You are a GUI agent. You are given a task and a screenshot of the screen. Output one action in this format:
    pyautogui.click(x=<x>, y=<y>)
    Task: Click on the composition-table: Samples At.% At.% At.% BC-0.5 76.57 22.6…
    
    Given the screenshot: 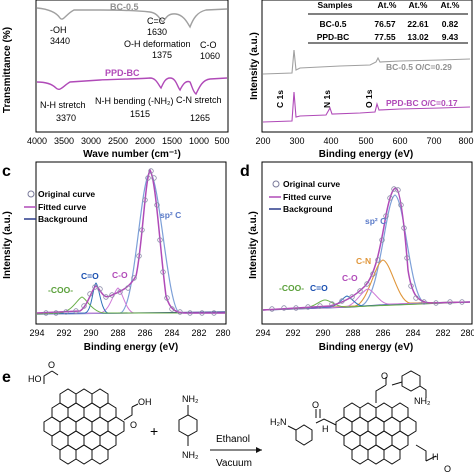 What is the action you would take?
    pyautogui.click(x=388, y=22)
    